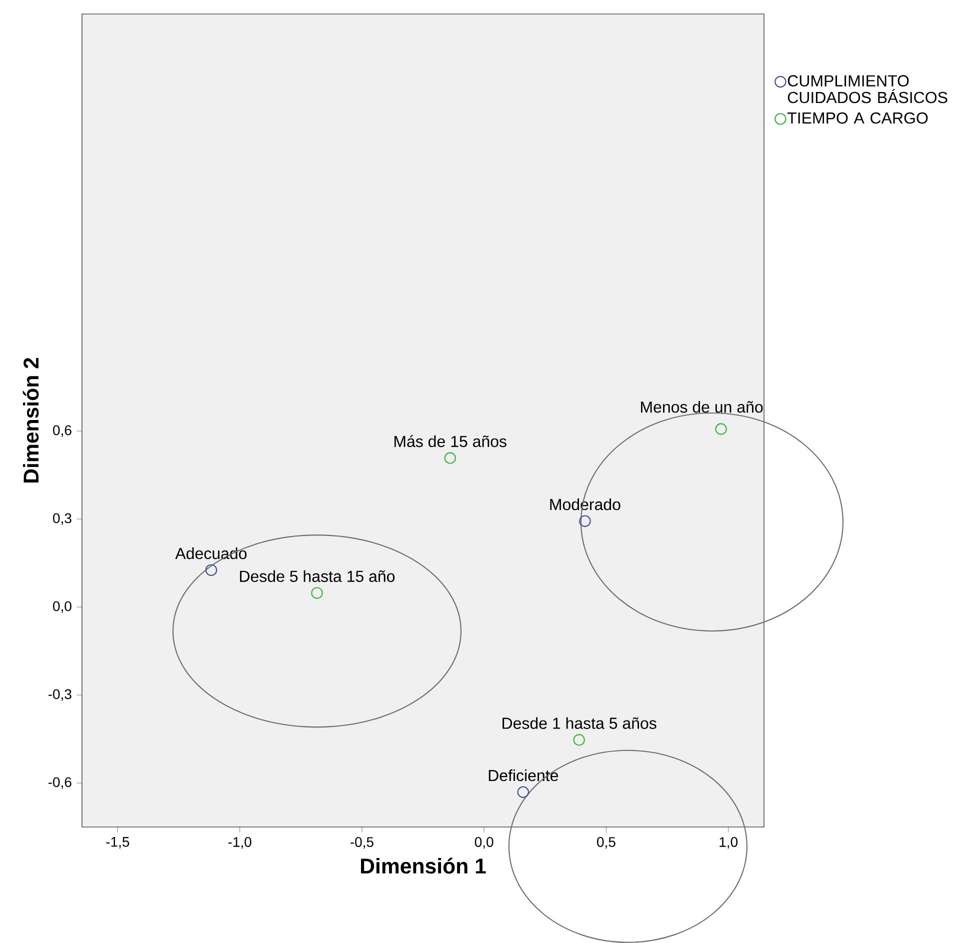  Describe the element at coordinates (240, 843) in the screenshot. I see `x-tick-label: -1,0` at that location.